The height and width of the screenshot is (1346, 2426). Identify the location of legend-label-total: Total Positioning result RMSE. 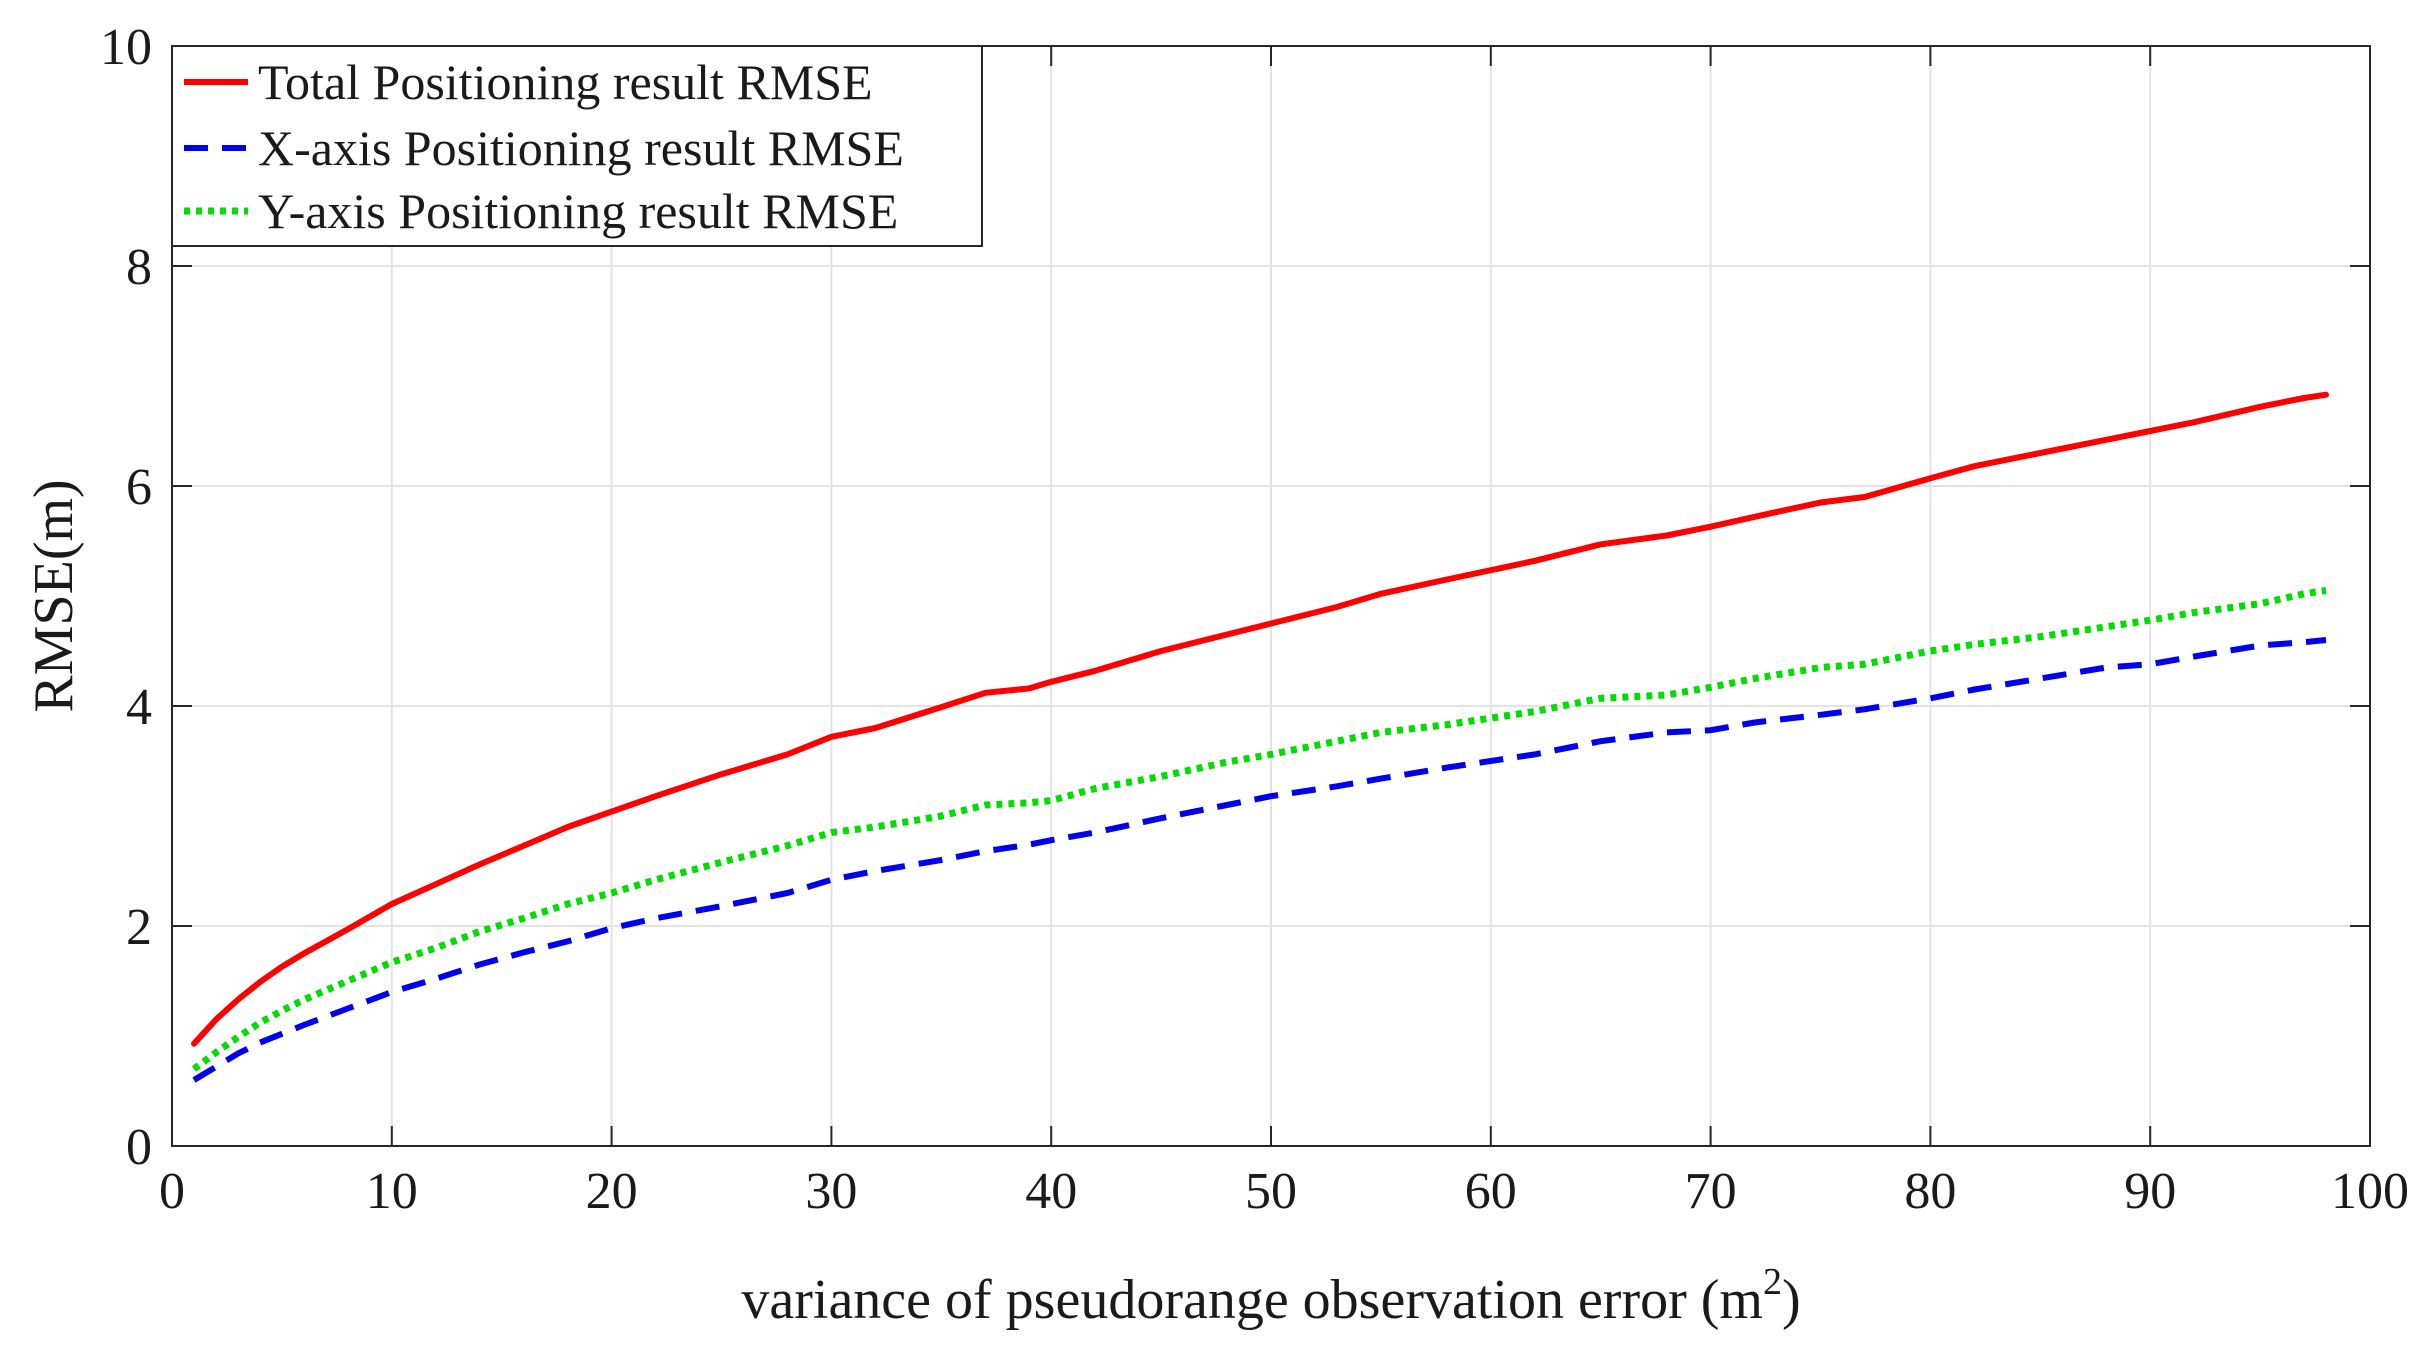
(565, 82).